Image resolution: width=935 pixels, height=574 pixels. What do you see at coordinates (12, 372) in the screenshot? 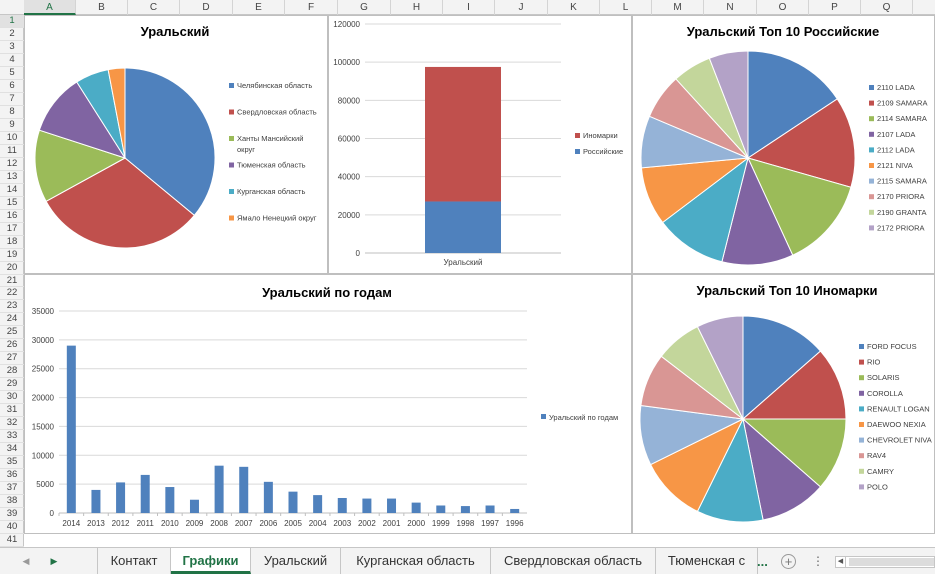
I see `row-header-28: 28` at bounding box center [12, 372].